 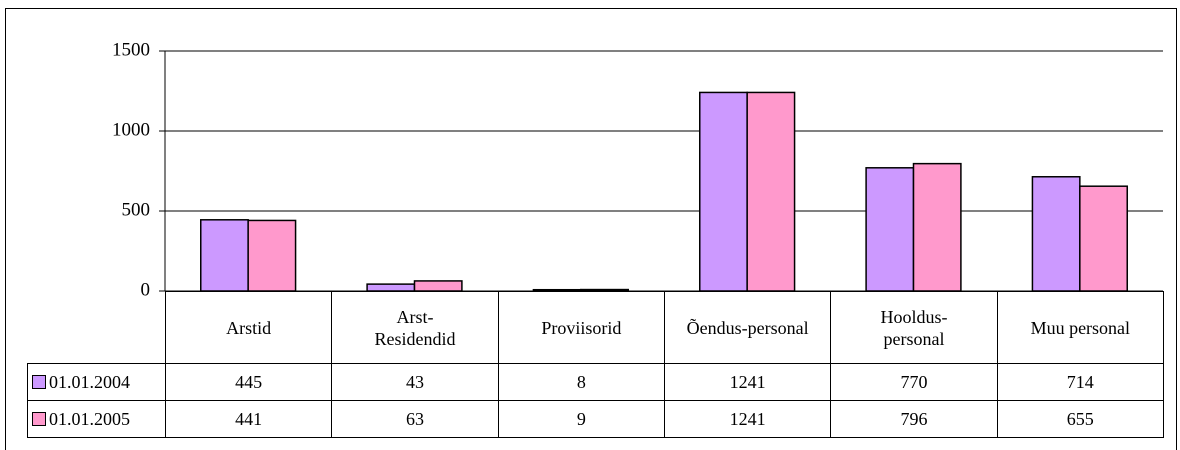 I want to click on data-label: 445, so click(x=248, y=382).